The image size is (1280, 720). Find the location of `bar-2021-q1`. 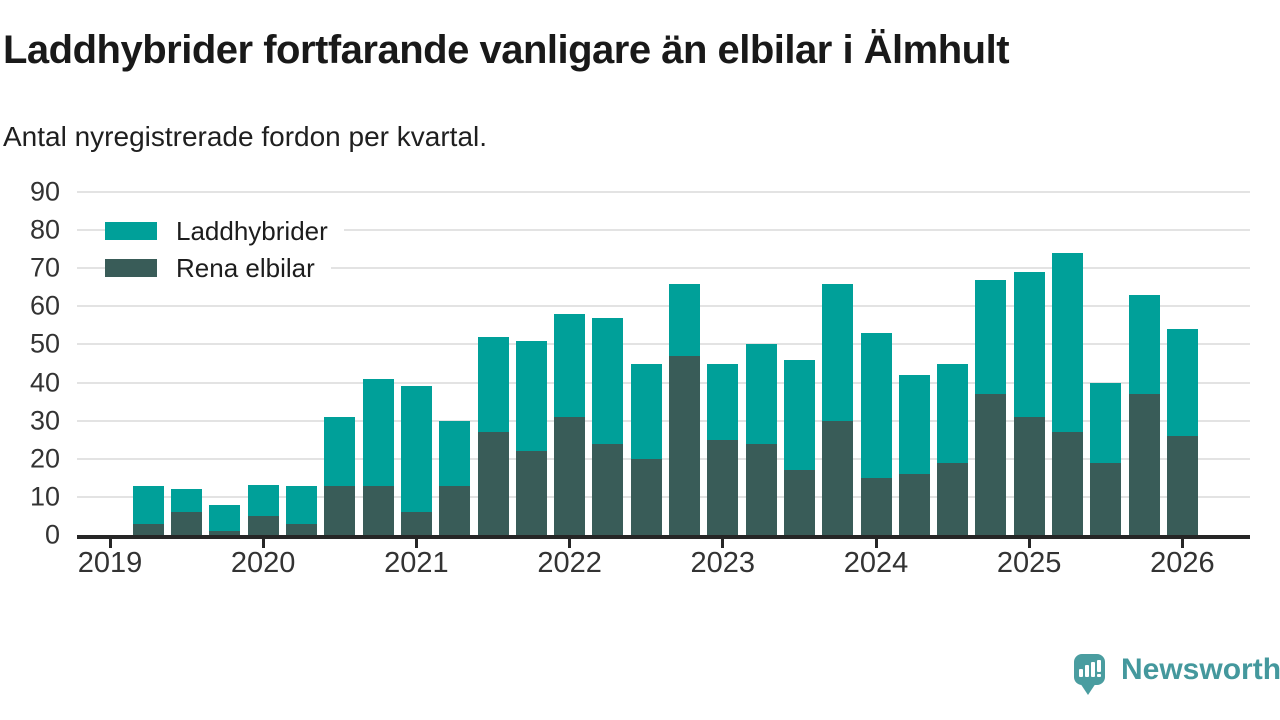

bar-2021-q1 is located at coordinates (416, 363).